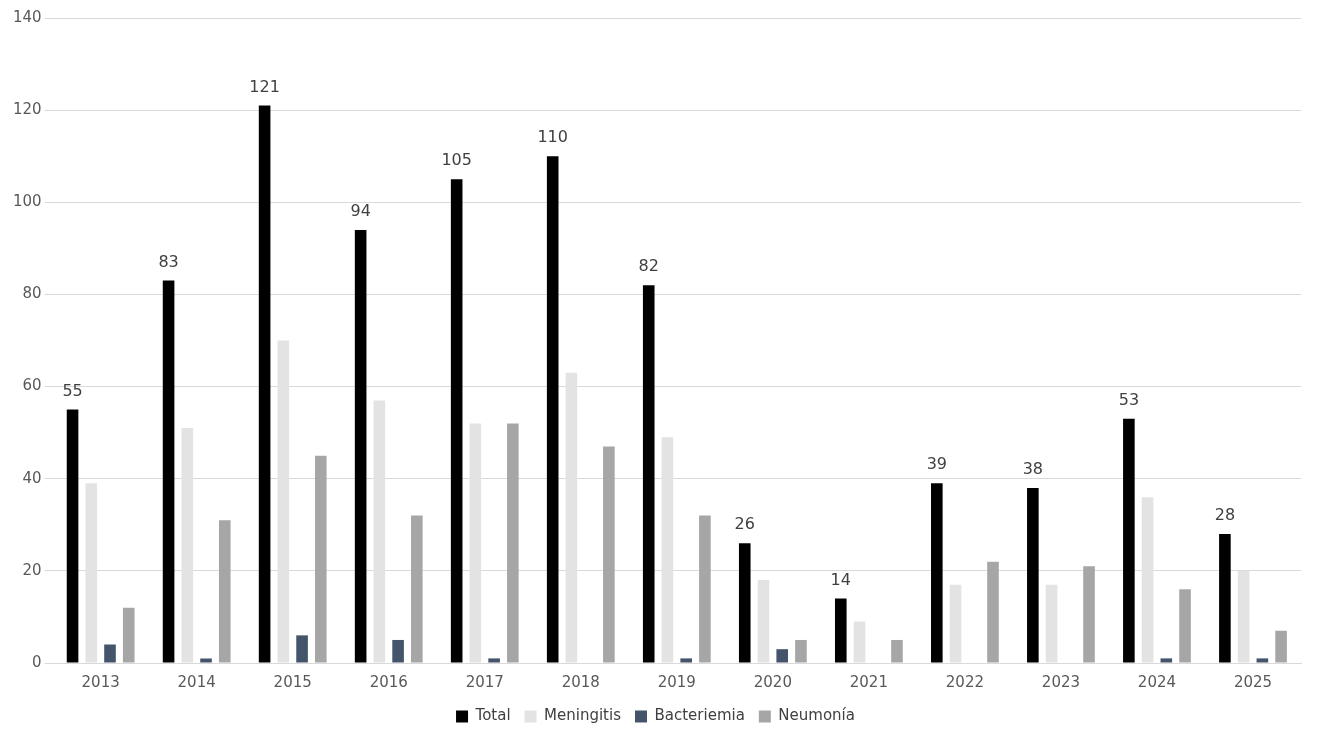 The width and height of the screenshot is (1321, 744). I want to click on legend-label: Meningitis, so click(583, 715).